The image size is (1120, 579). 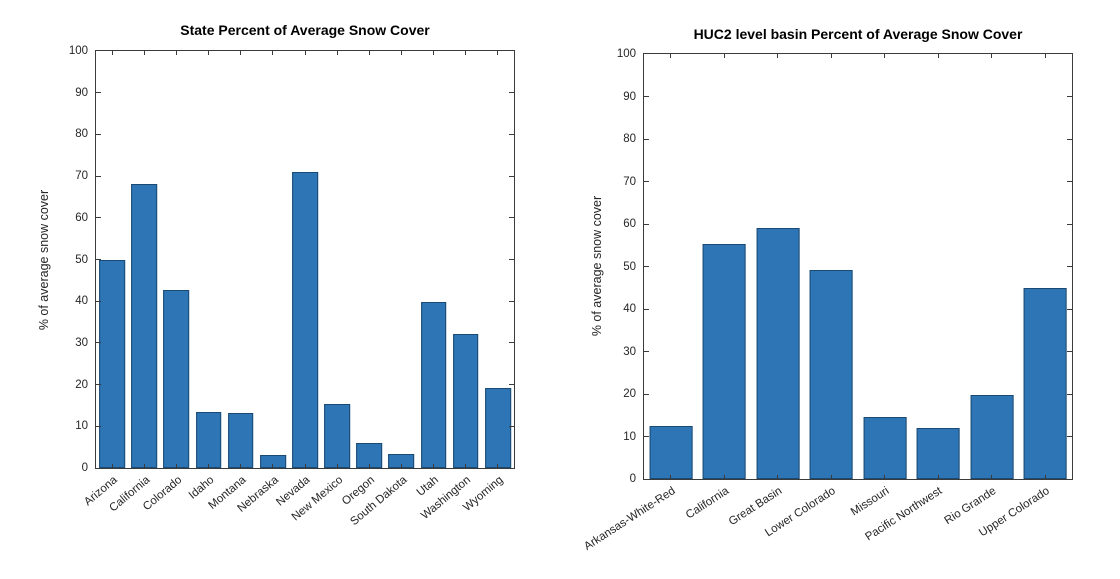 I want to click on y-tick-label: 70, so click(x=629, y=181).